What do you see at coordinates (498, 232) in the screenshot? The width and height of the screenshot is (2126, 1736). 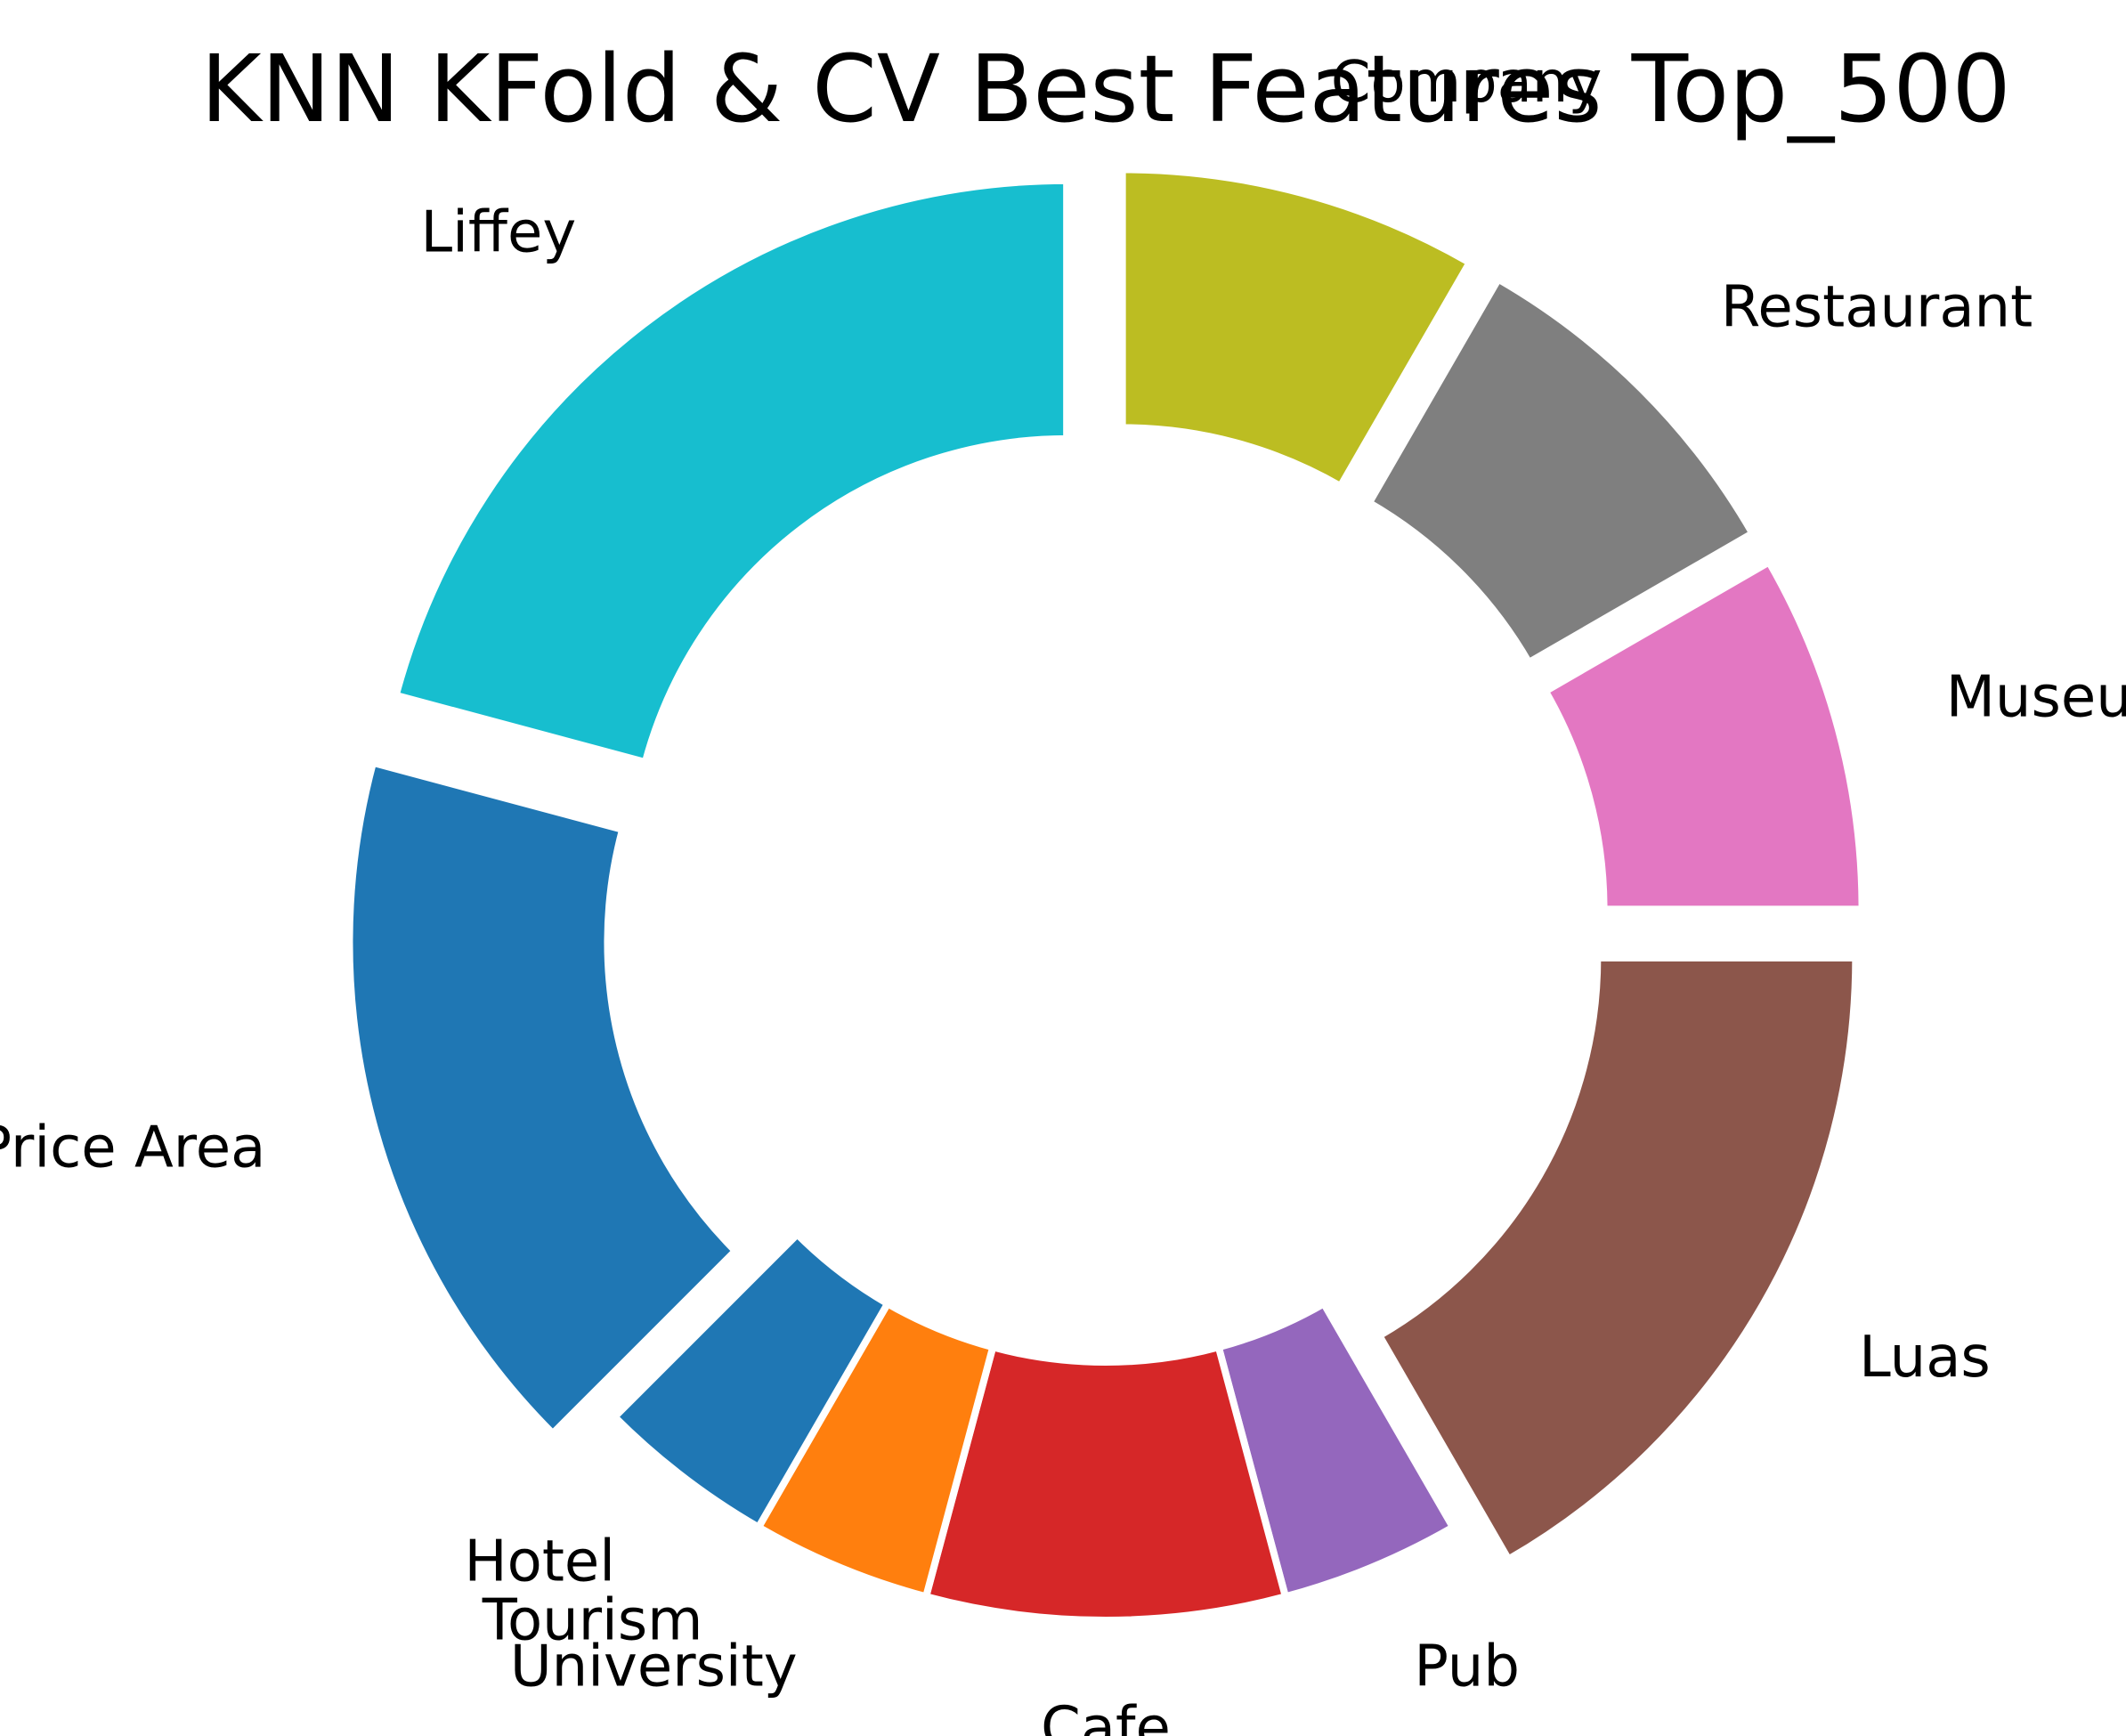 I see `label-liffey: Liffey` at bounding box center [498, 232].